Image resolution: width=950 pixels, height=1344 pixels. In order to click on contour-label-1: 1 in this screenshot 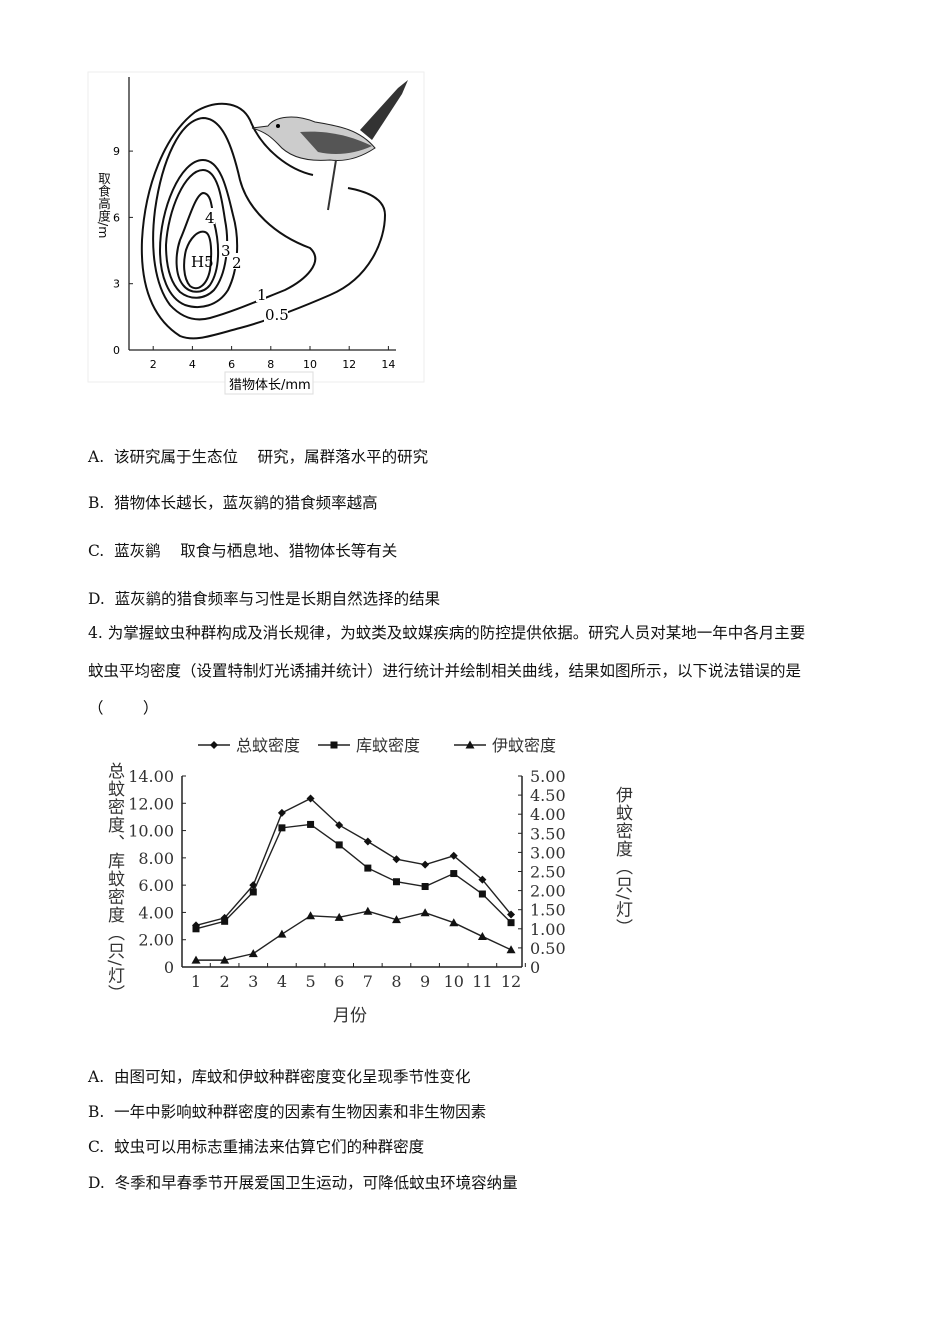, I will do `click(262, 295)`.